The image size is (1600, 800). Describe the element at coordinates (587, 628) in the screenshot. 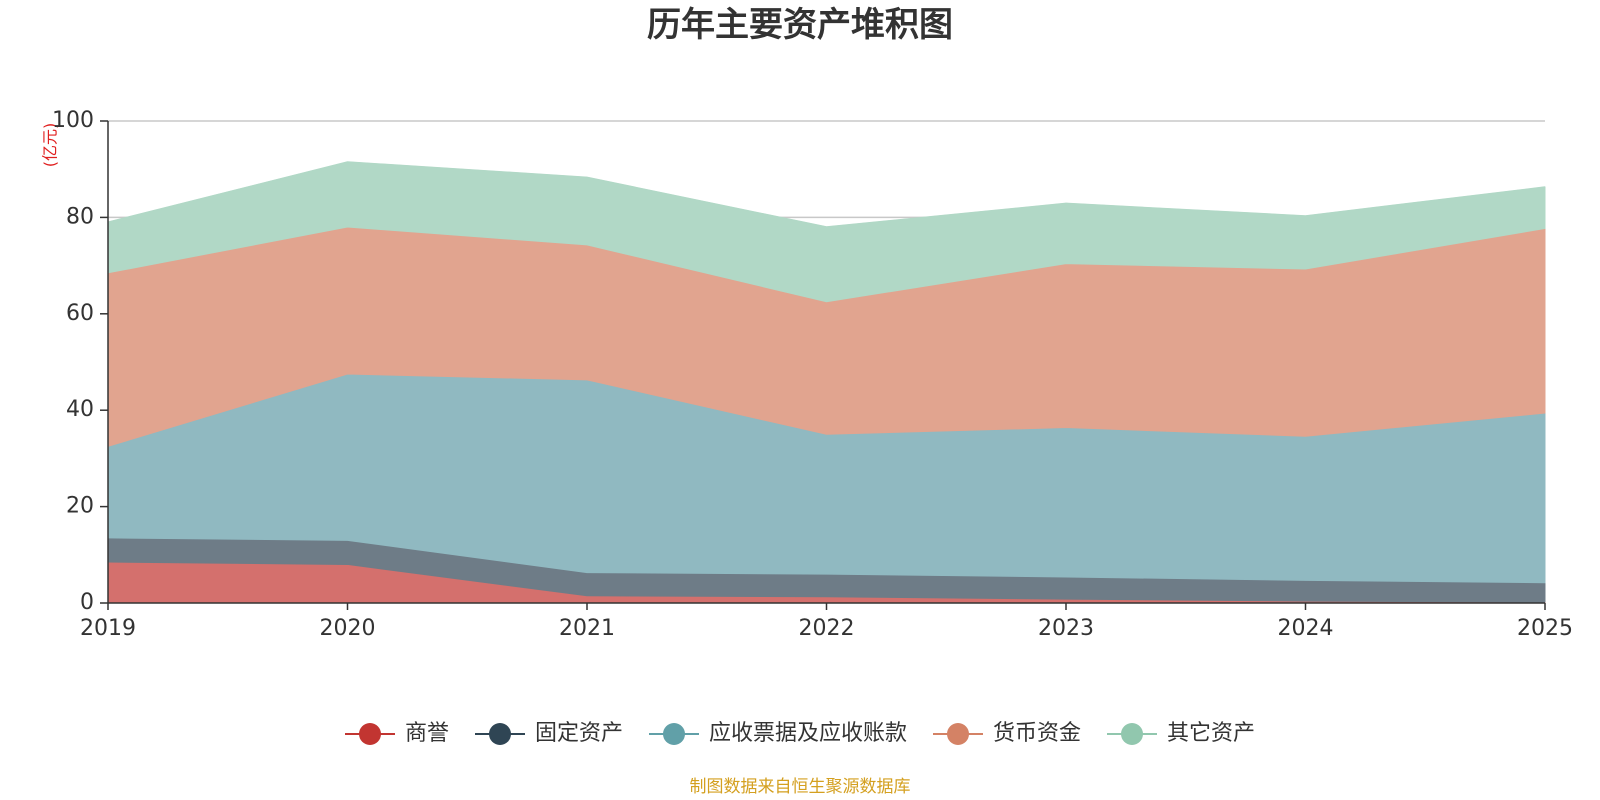

I see `x-tick-label-2021: 2021` at that location.